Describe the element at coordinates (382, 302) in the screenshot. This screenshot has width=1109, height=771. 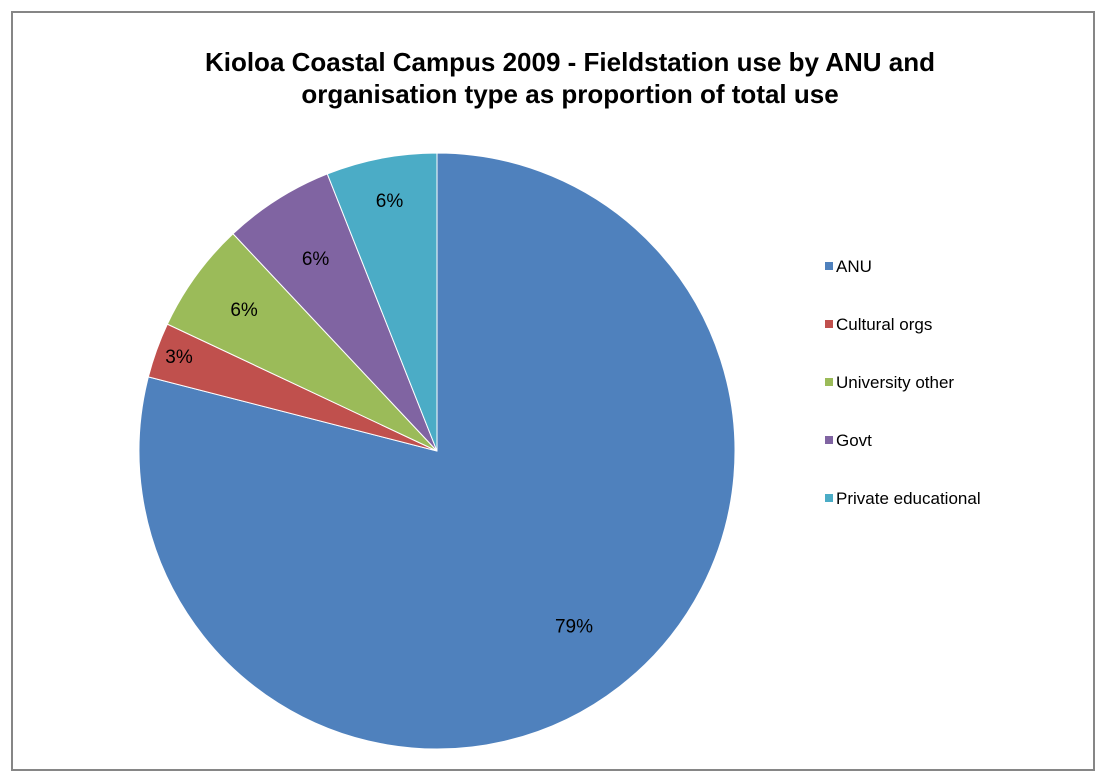
I see `pie-slice-private-educational` at that location.